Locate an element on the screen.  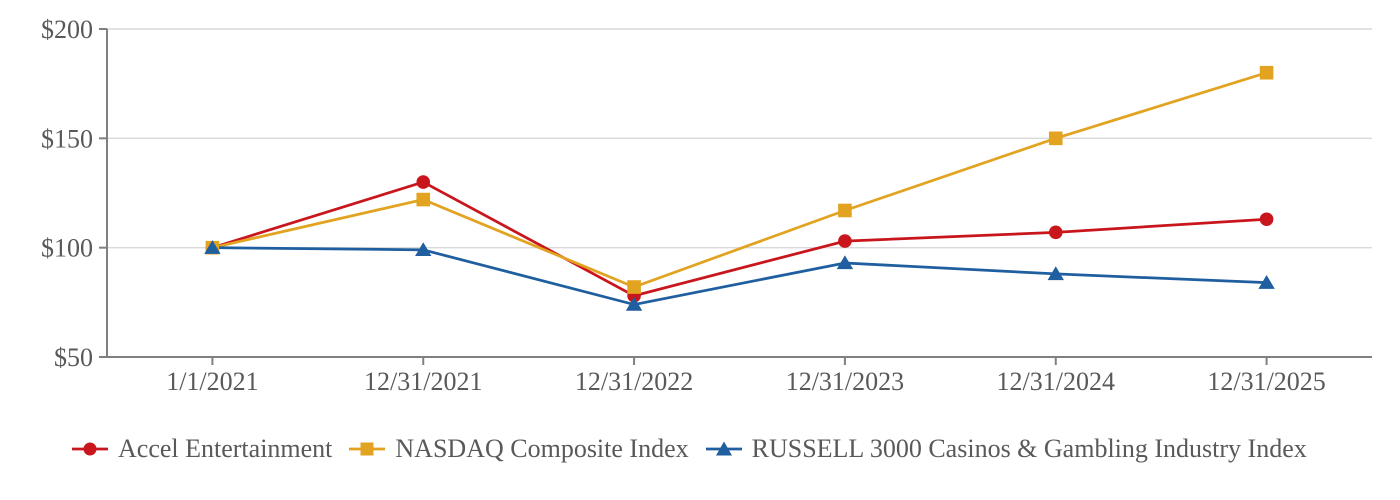
legend-item-nasdaq-composite: NASDAQ Composite Index is located at coordinates (519, 448).